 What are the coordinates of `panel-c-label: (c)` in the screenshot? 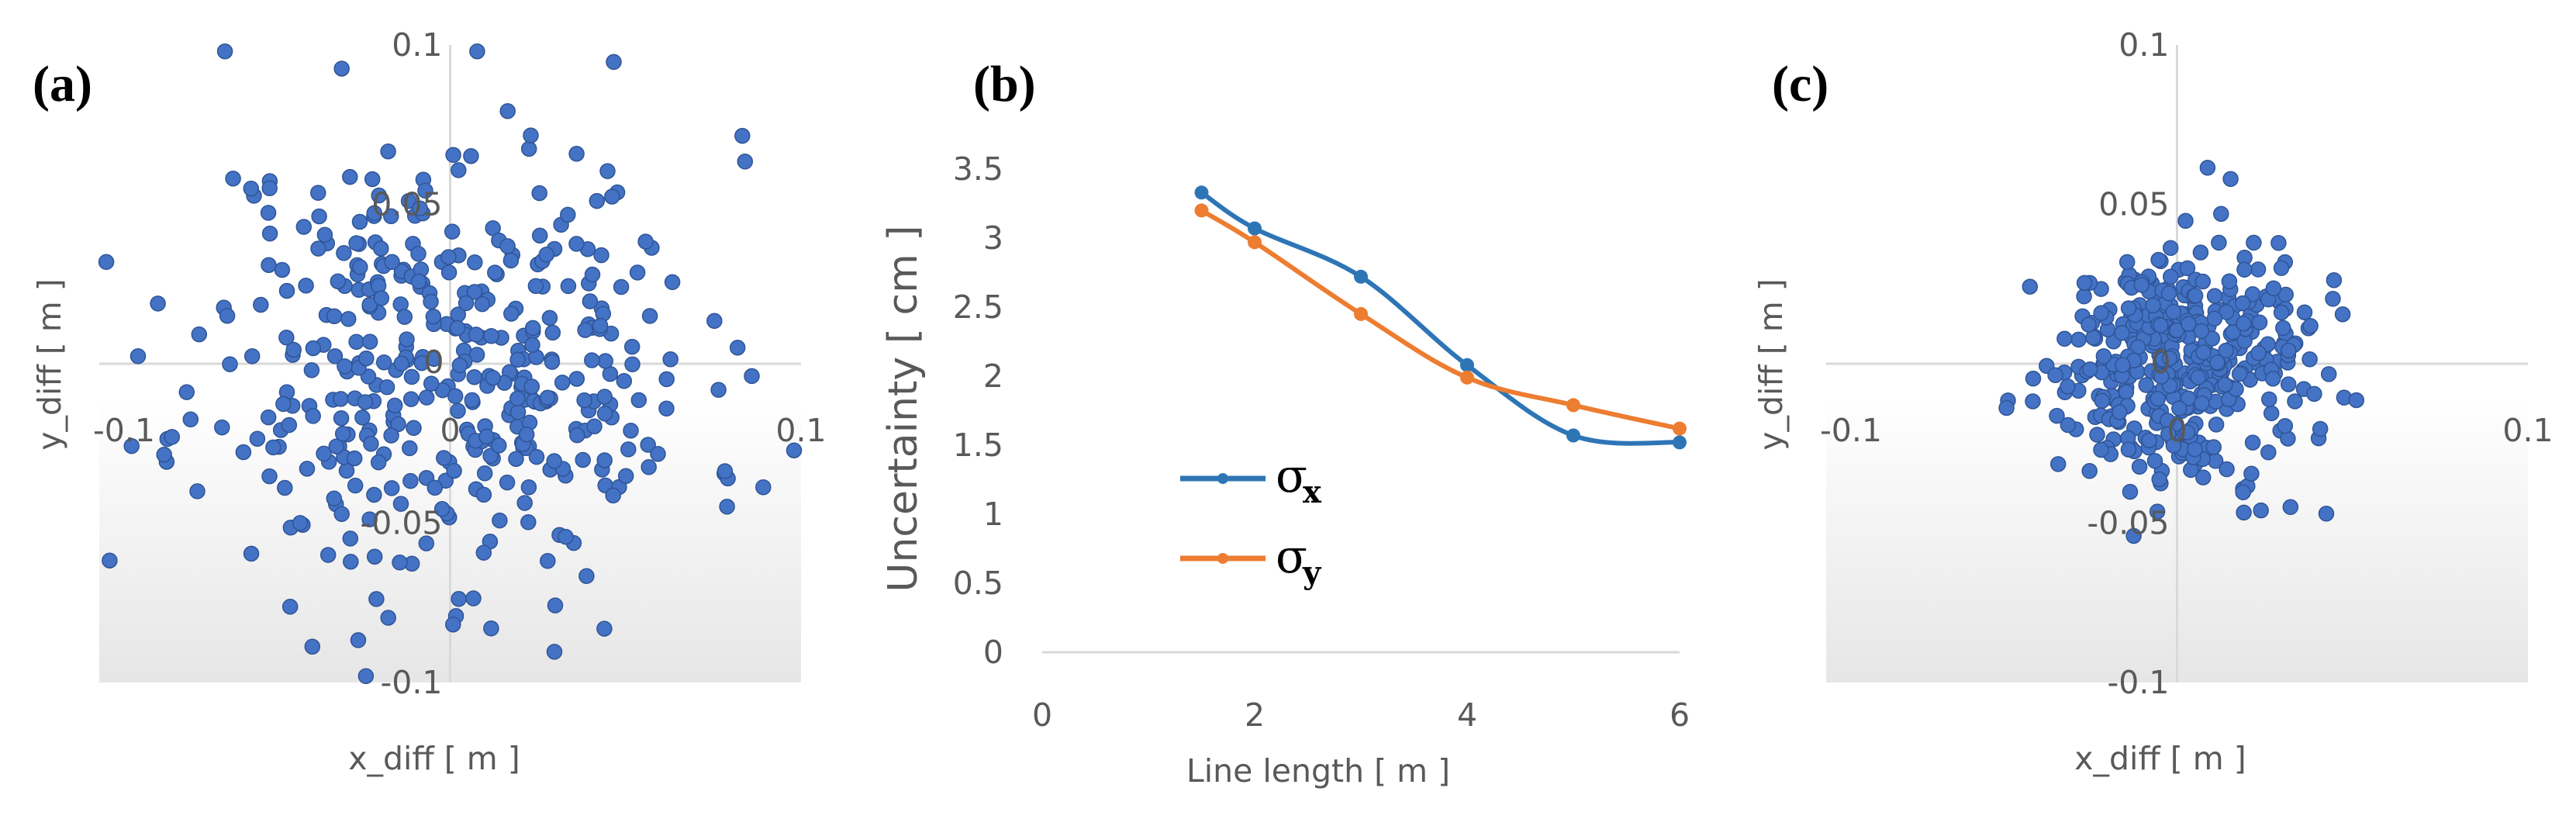 It's located at (1800, 84).